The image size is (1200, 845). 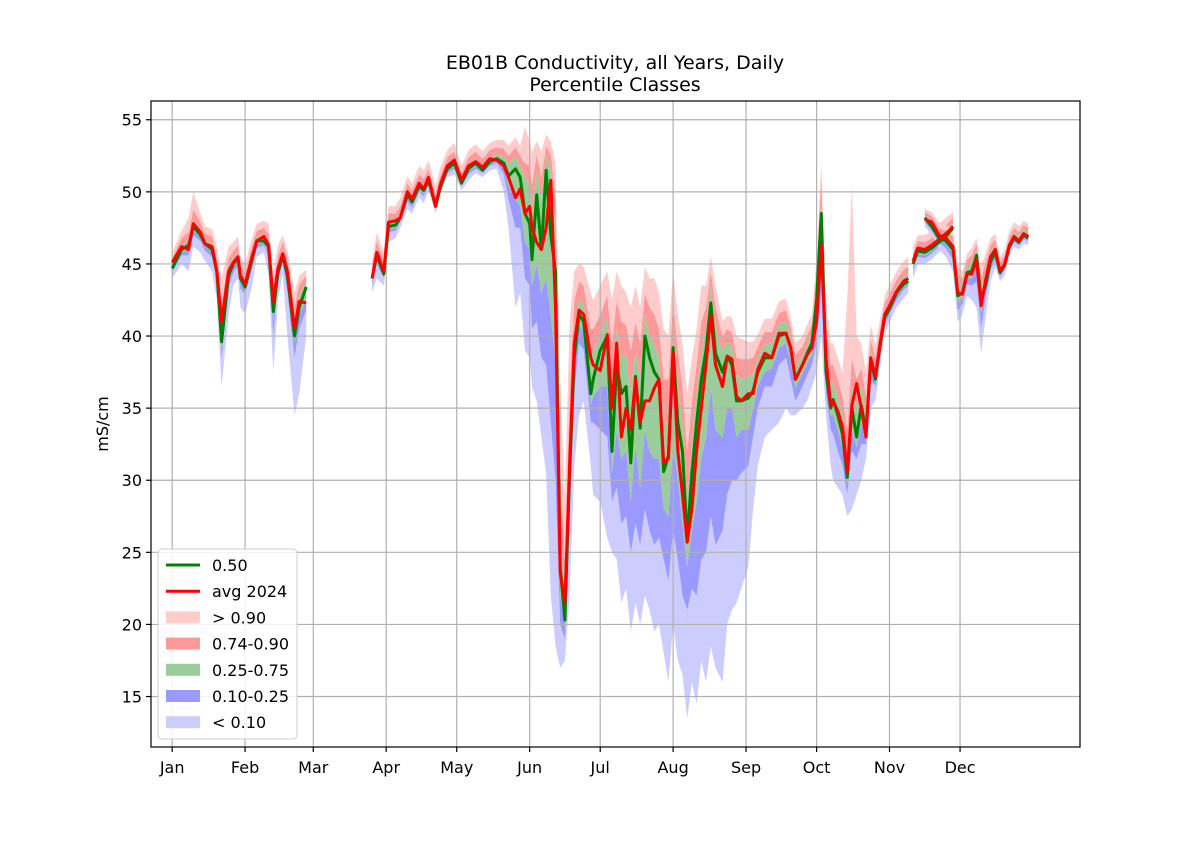 What do you see at coordinates (615, 63) in the screenshot?
I see `chart-title: EB01B Conductivity, all Years, Daily` at bounding box center [615, 63].